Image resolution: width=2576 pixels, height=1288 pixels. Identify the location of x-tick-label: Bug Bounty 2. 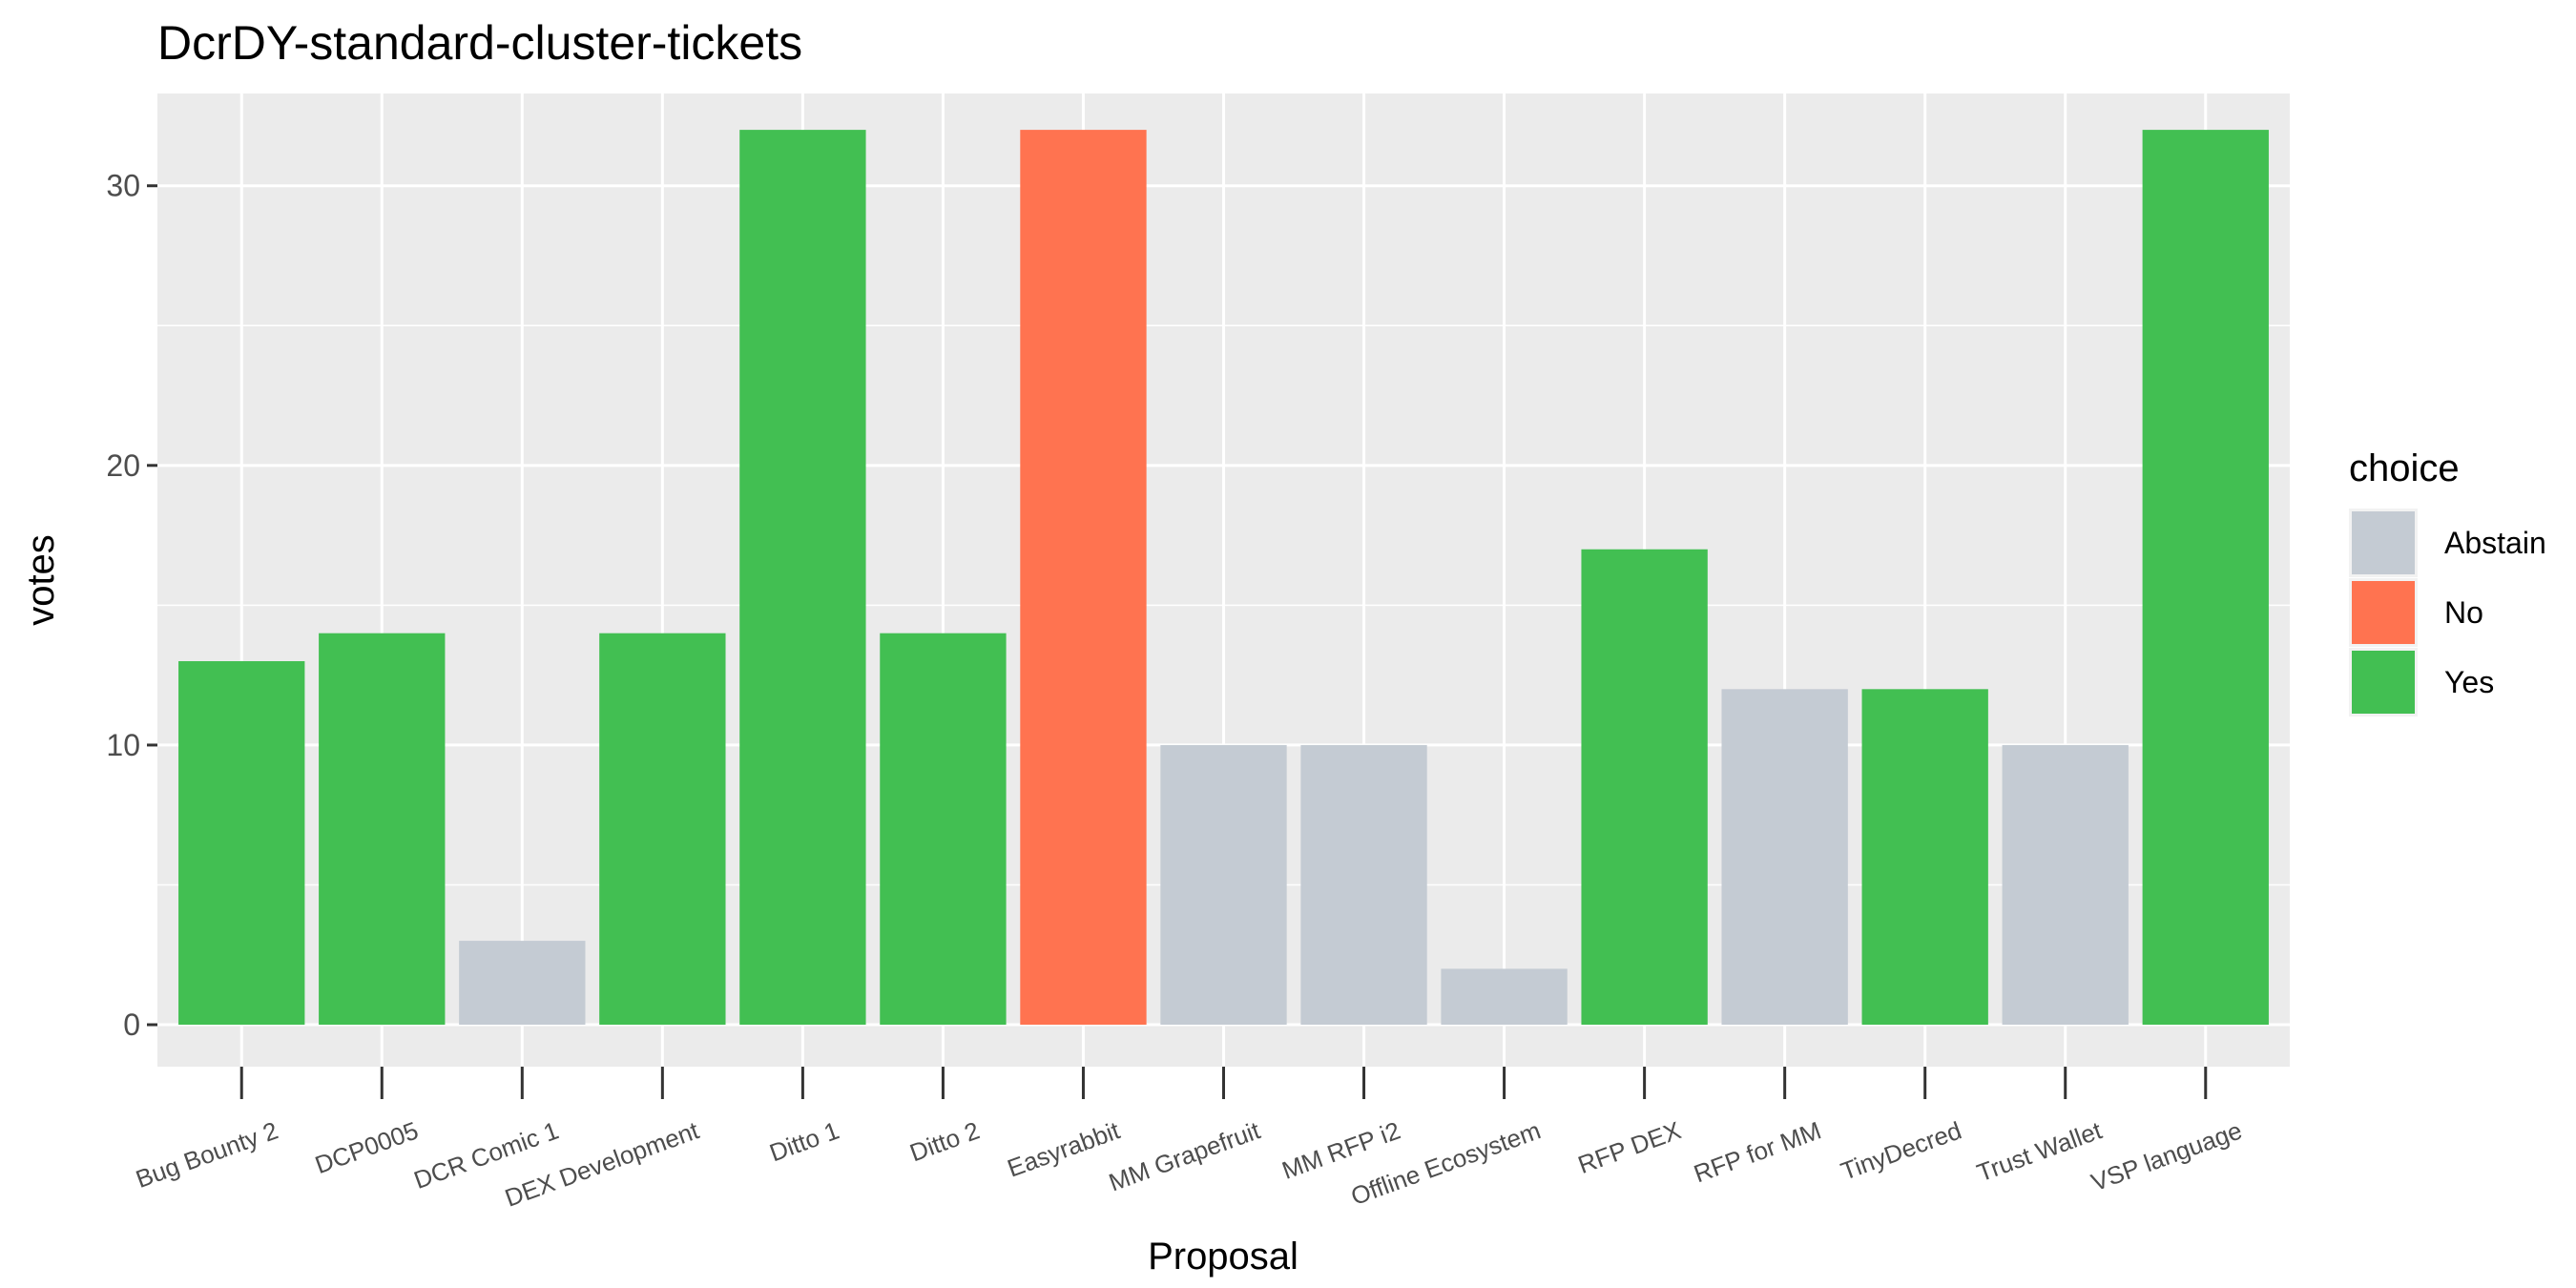
(206, 1154).